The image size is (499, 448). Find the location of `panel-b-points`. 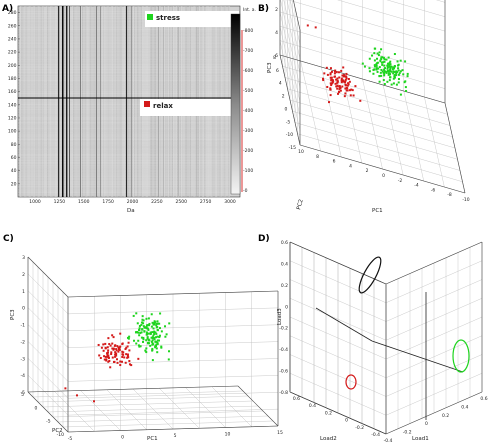

panel-b-points is located at coordinates (357, 64).